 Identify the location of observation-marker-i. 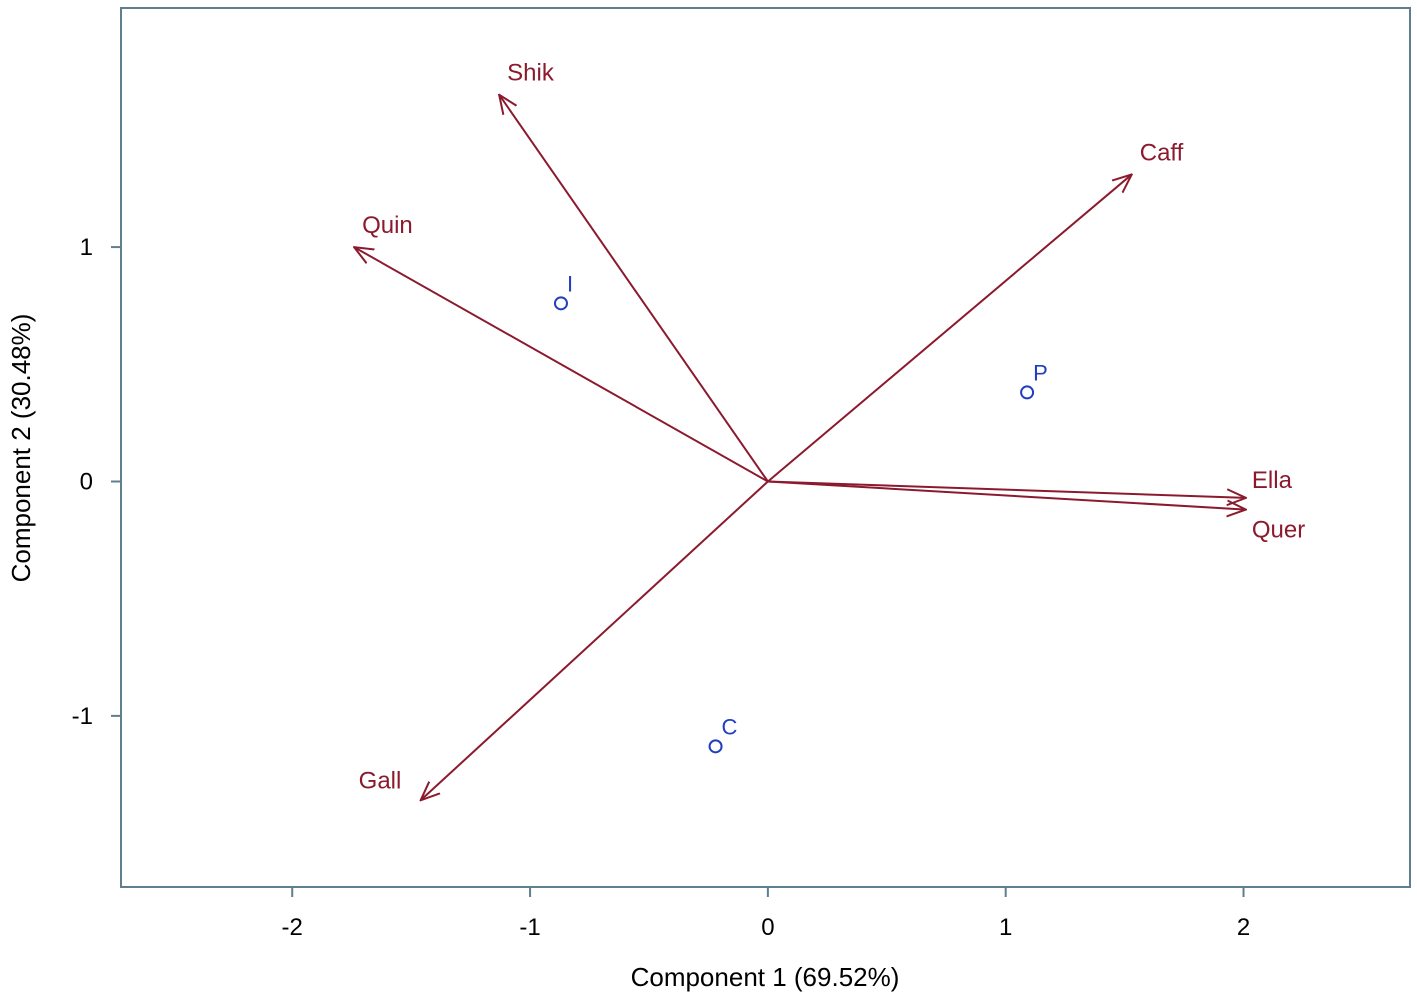
(560, 303).